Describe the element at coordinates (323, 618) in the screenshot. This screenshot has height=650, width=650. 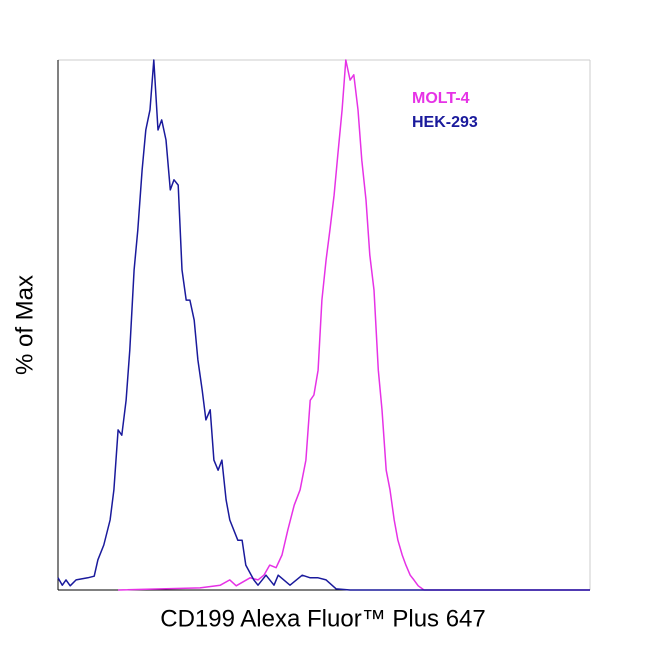
I see `x-axis-label: CD199 Alexa Fluor™ Plus 647` at that location.